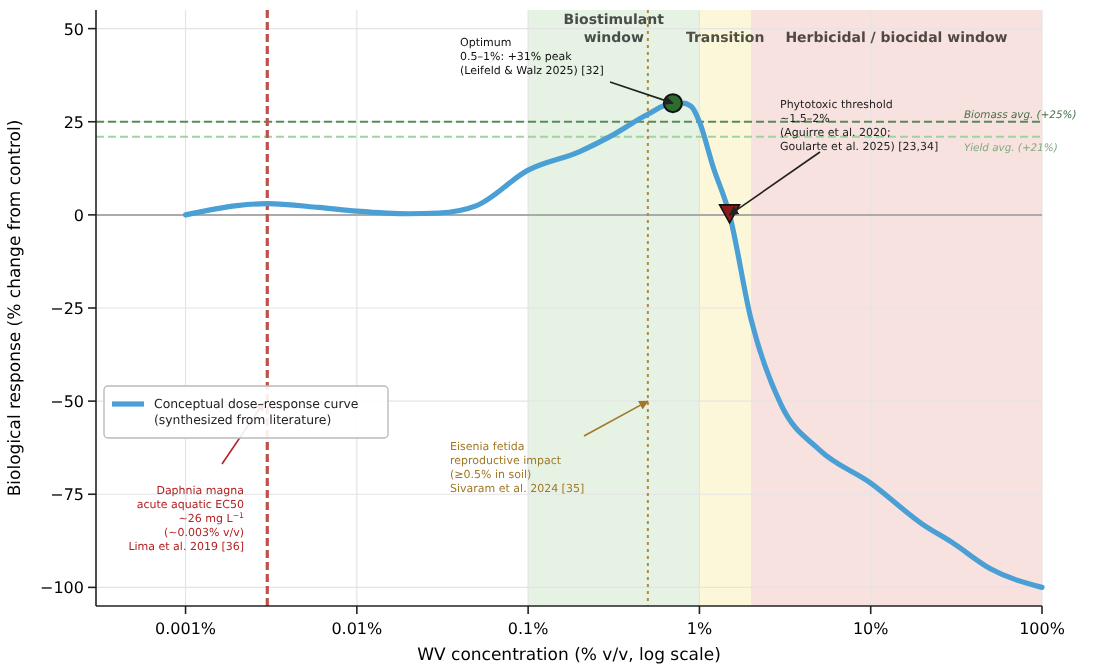 The height and width of the screenshot is (668, 1100). I want to click on x-tick-label: 0.1%, so click(528, 629).